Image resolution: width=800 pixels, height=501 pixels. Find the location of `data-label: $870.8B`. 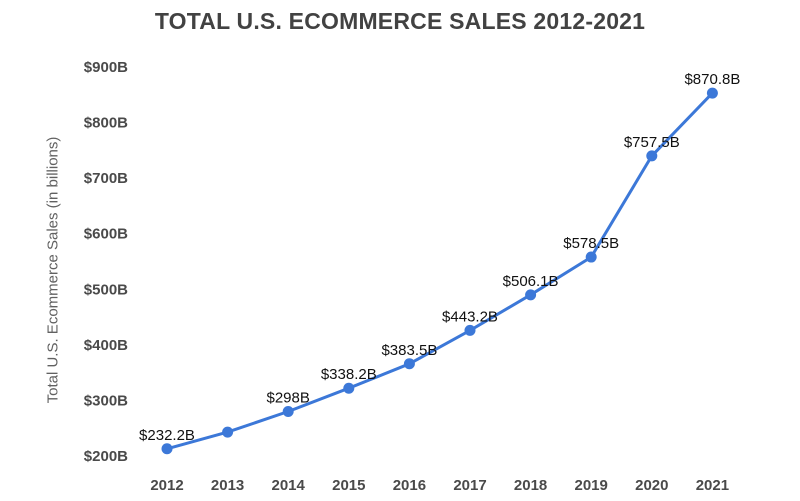

data-label: $870.8B is located at coordinates (712, 79).